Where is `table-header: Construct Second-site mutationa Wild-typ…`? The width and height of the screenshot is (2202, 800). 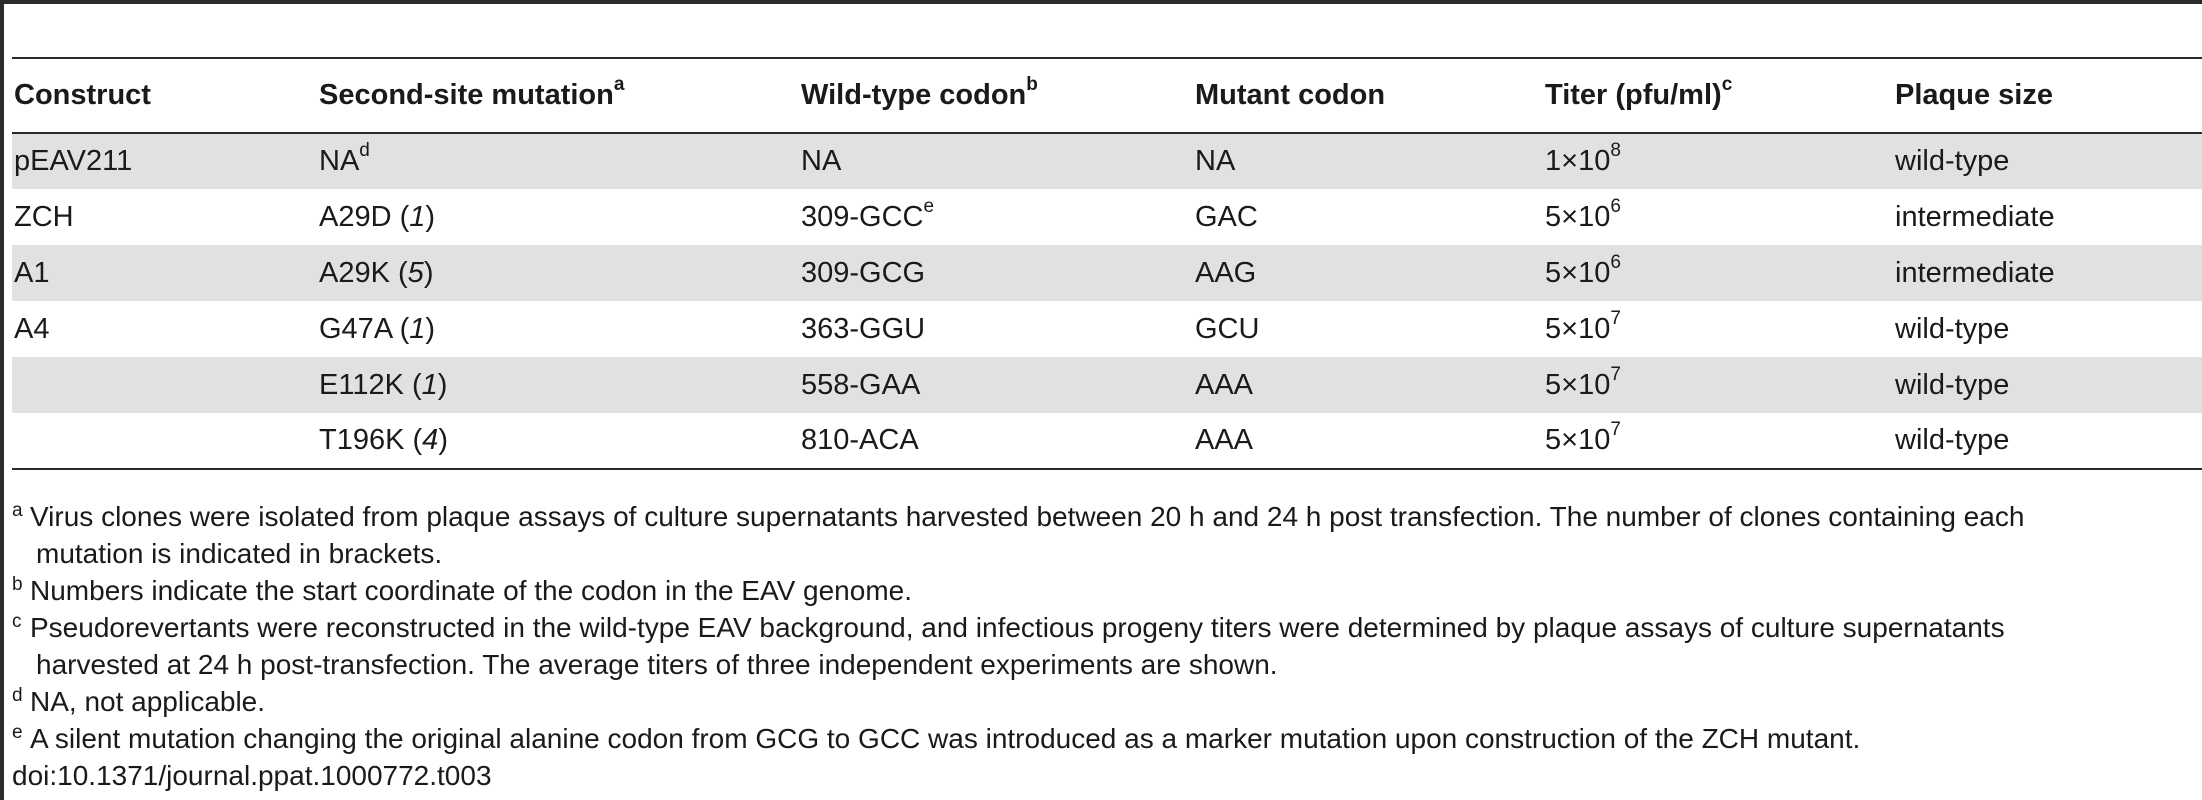
table-header: Construct Second-site mutationa Wild-typ… is located at coordinates (1107, 95).